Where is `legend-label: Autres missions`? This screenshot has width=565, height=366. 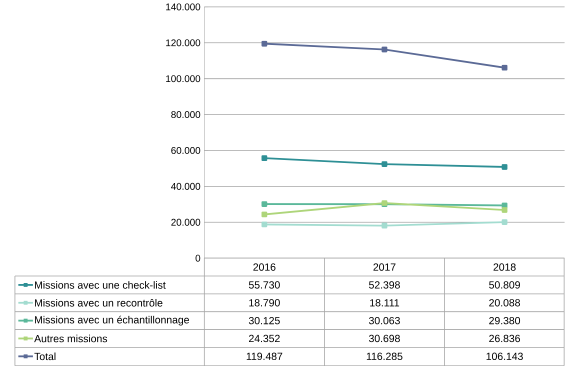
legend-label: Autres missions is located at coordinates (71, 338).